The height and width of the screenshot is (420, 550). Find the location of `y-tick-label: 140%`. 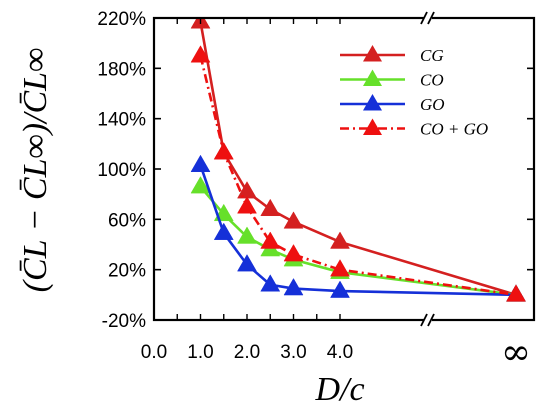

y-tick-label: 140% is located at coordinates (121, 120).